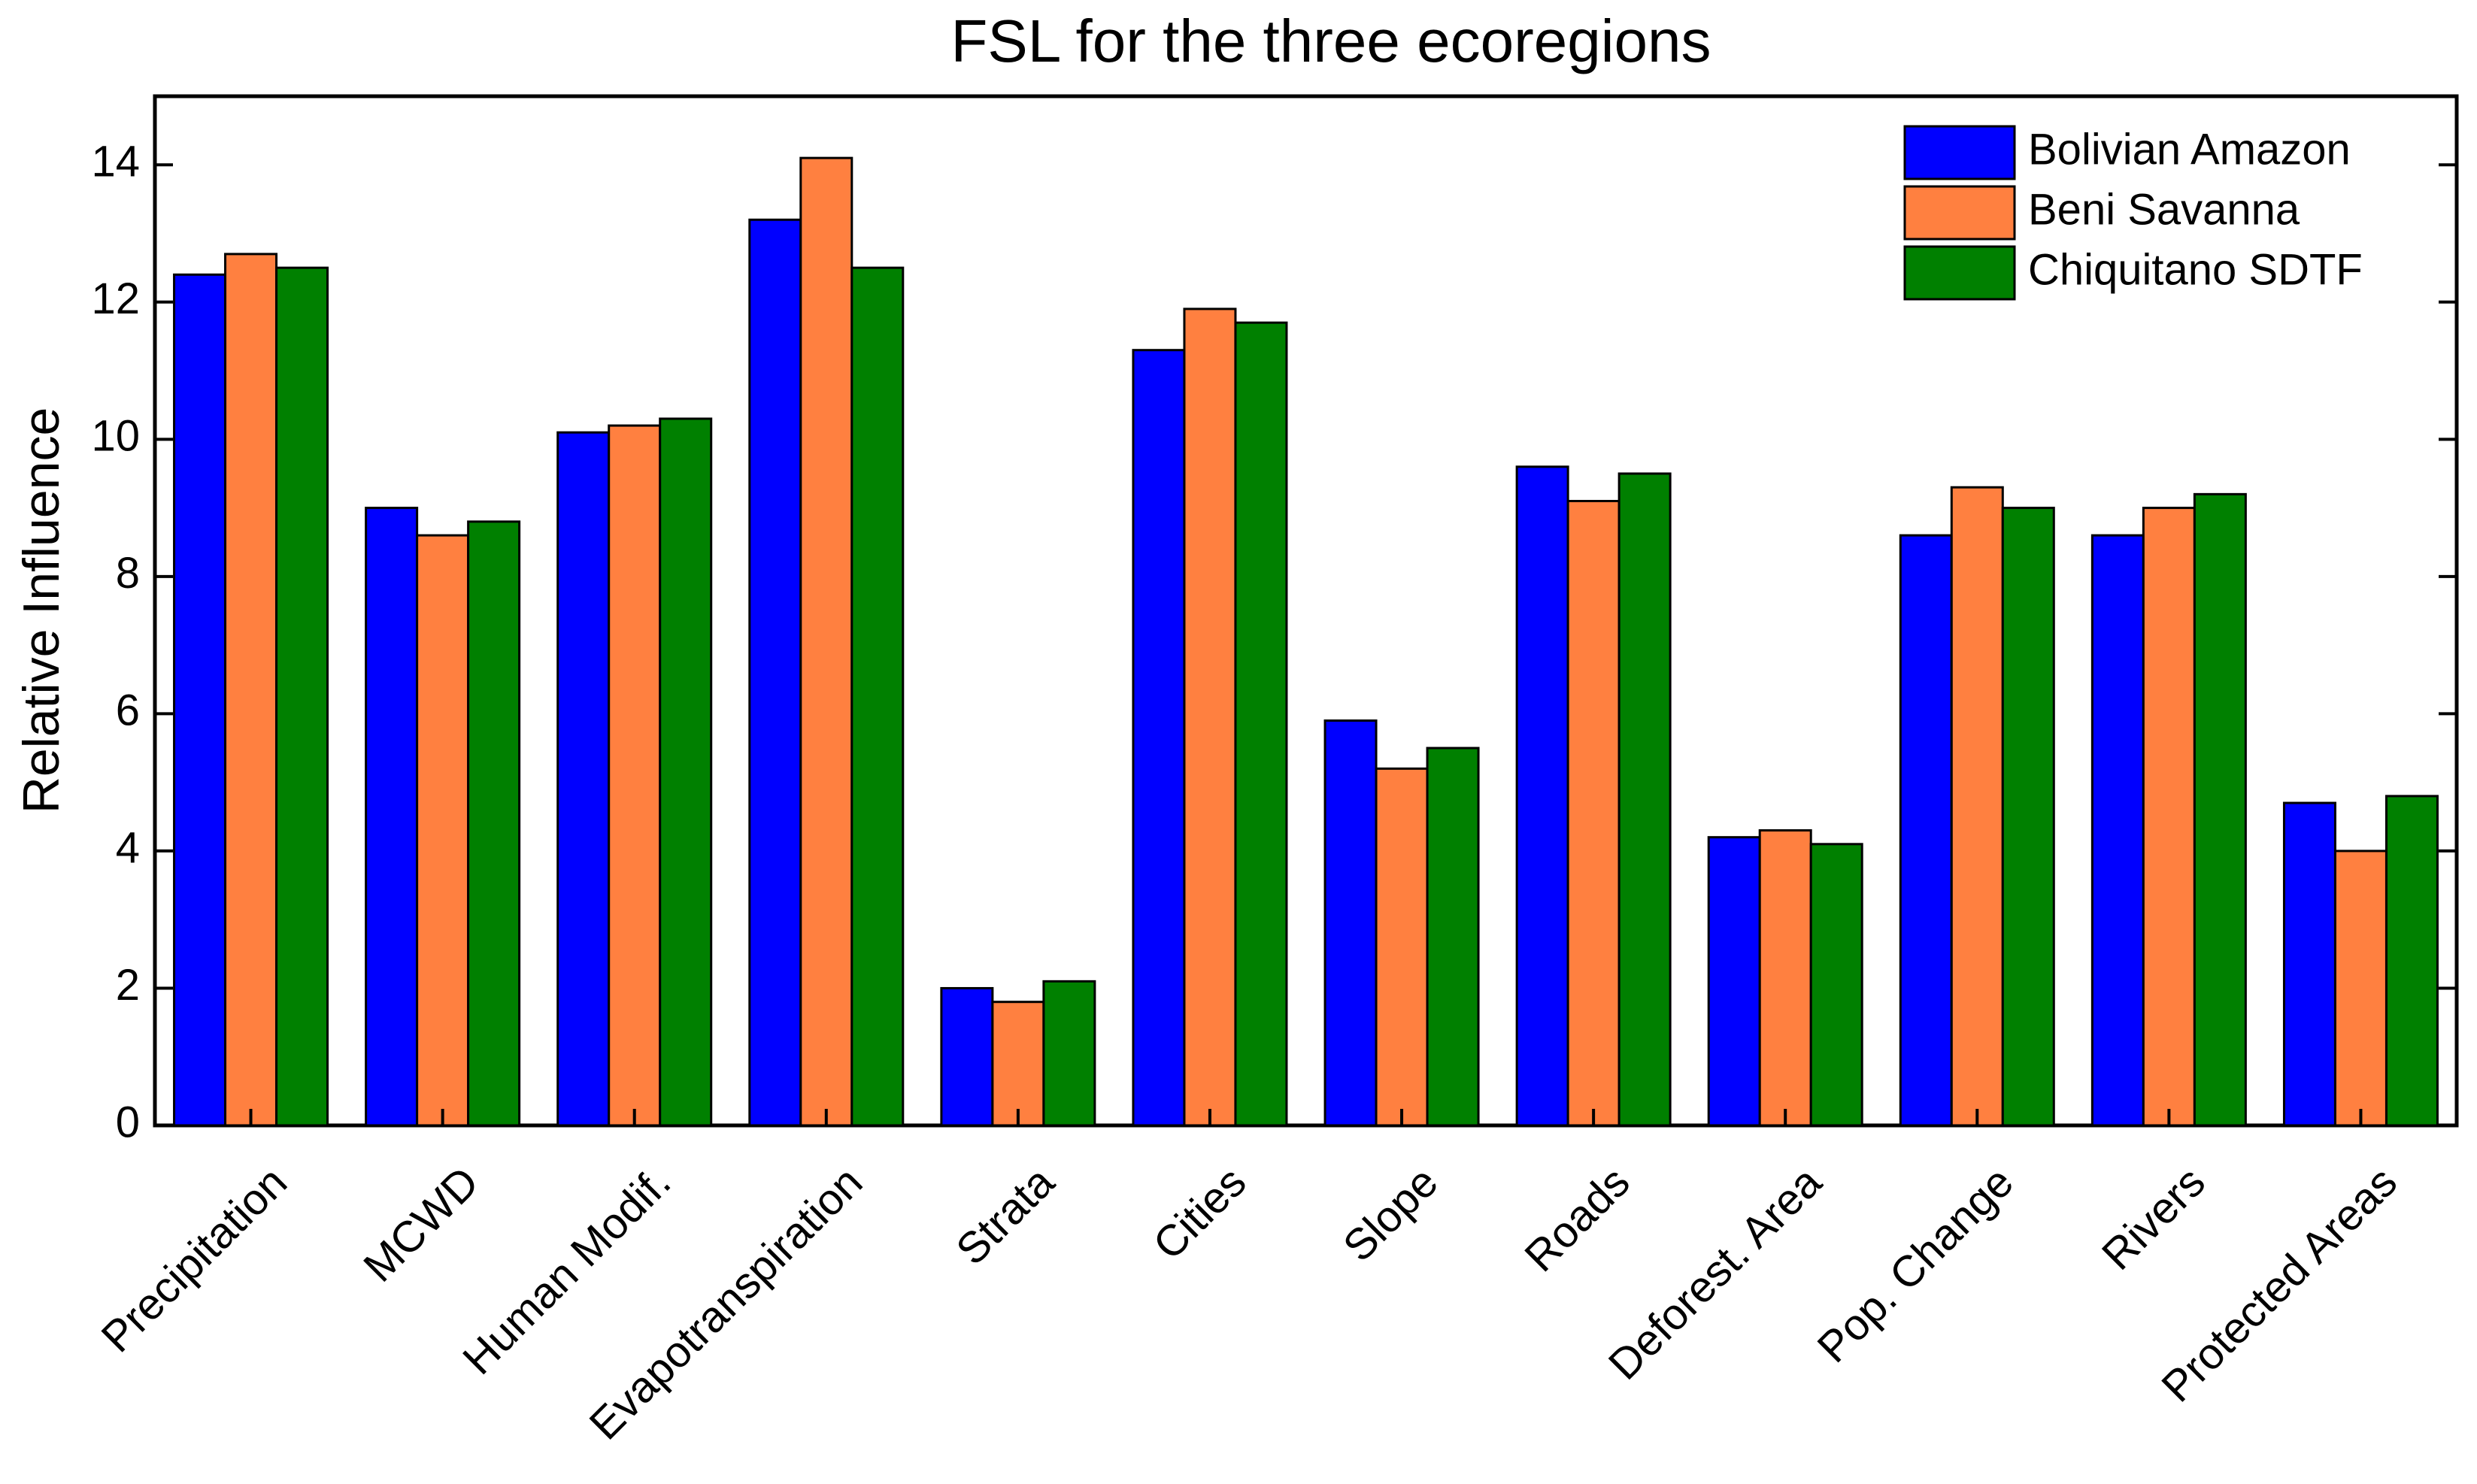 The width and height of the screenshot is (2477, 1484). Describe the element at coordinates (877, 696) in the screenshot. I see `bar-chiquitano-sdtf-evapotranspiration` at that location.